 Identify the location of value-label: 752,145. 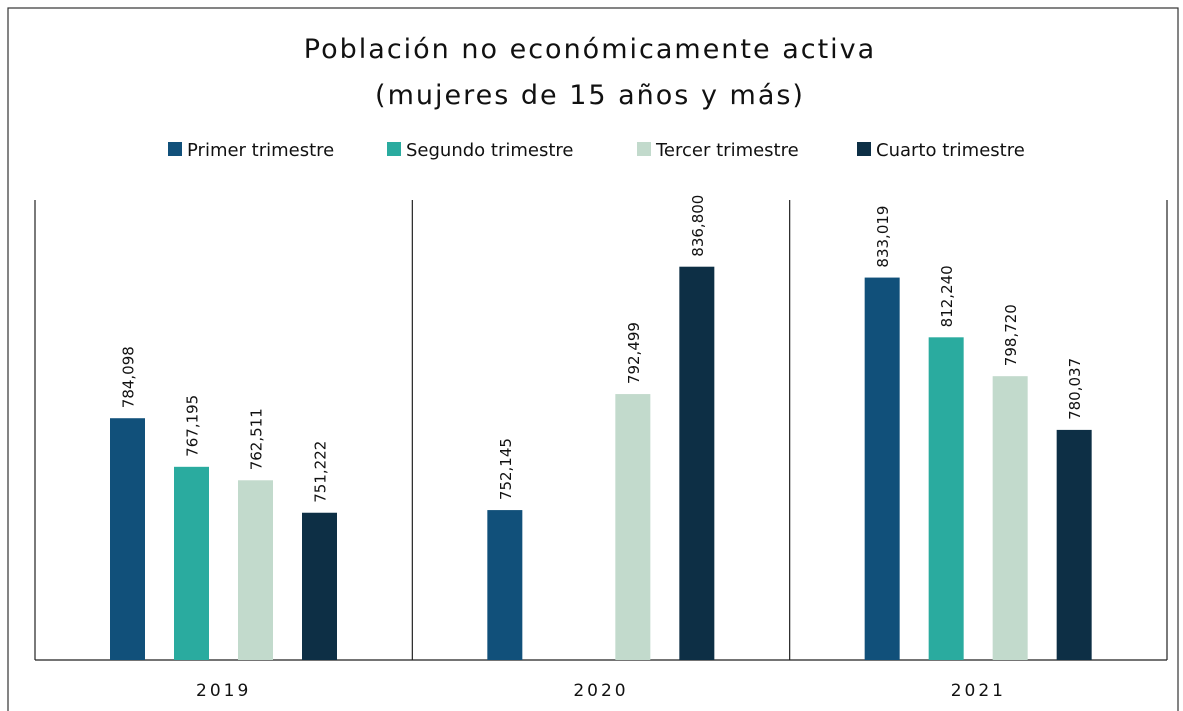
(506, 469).